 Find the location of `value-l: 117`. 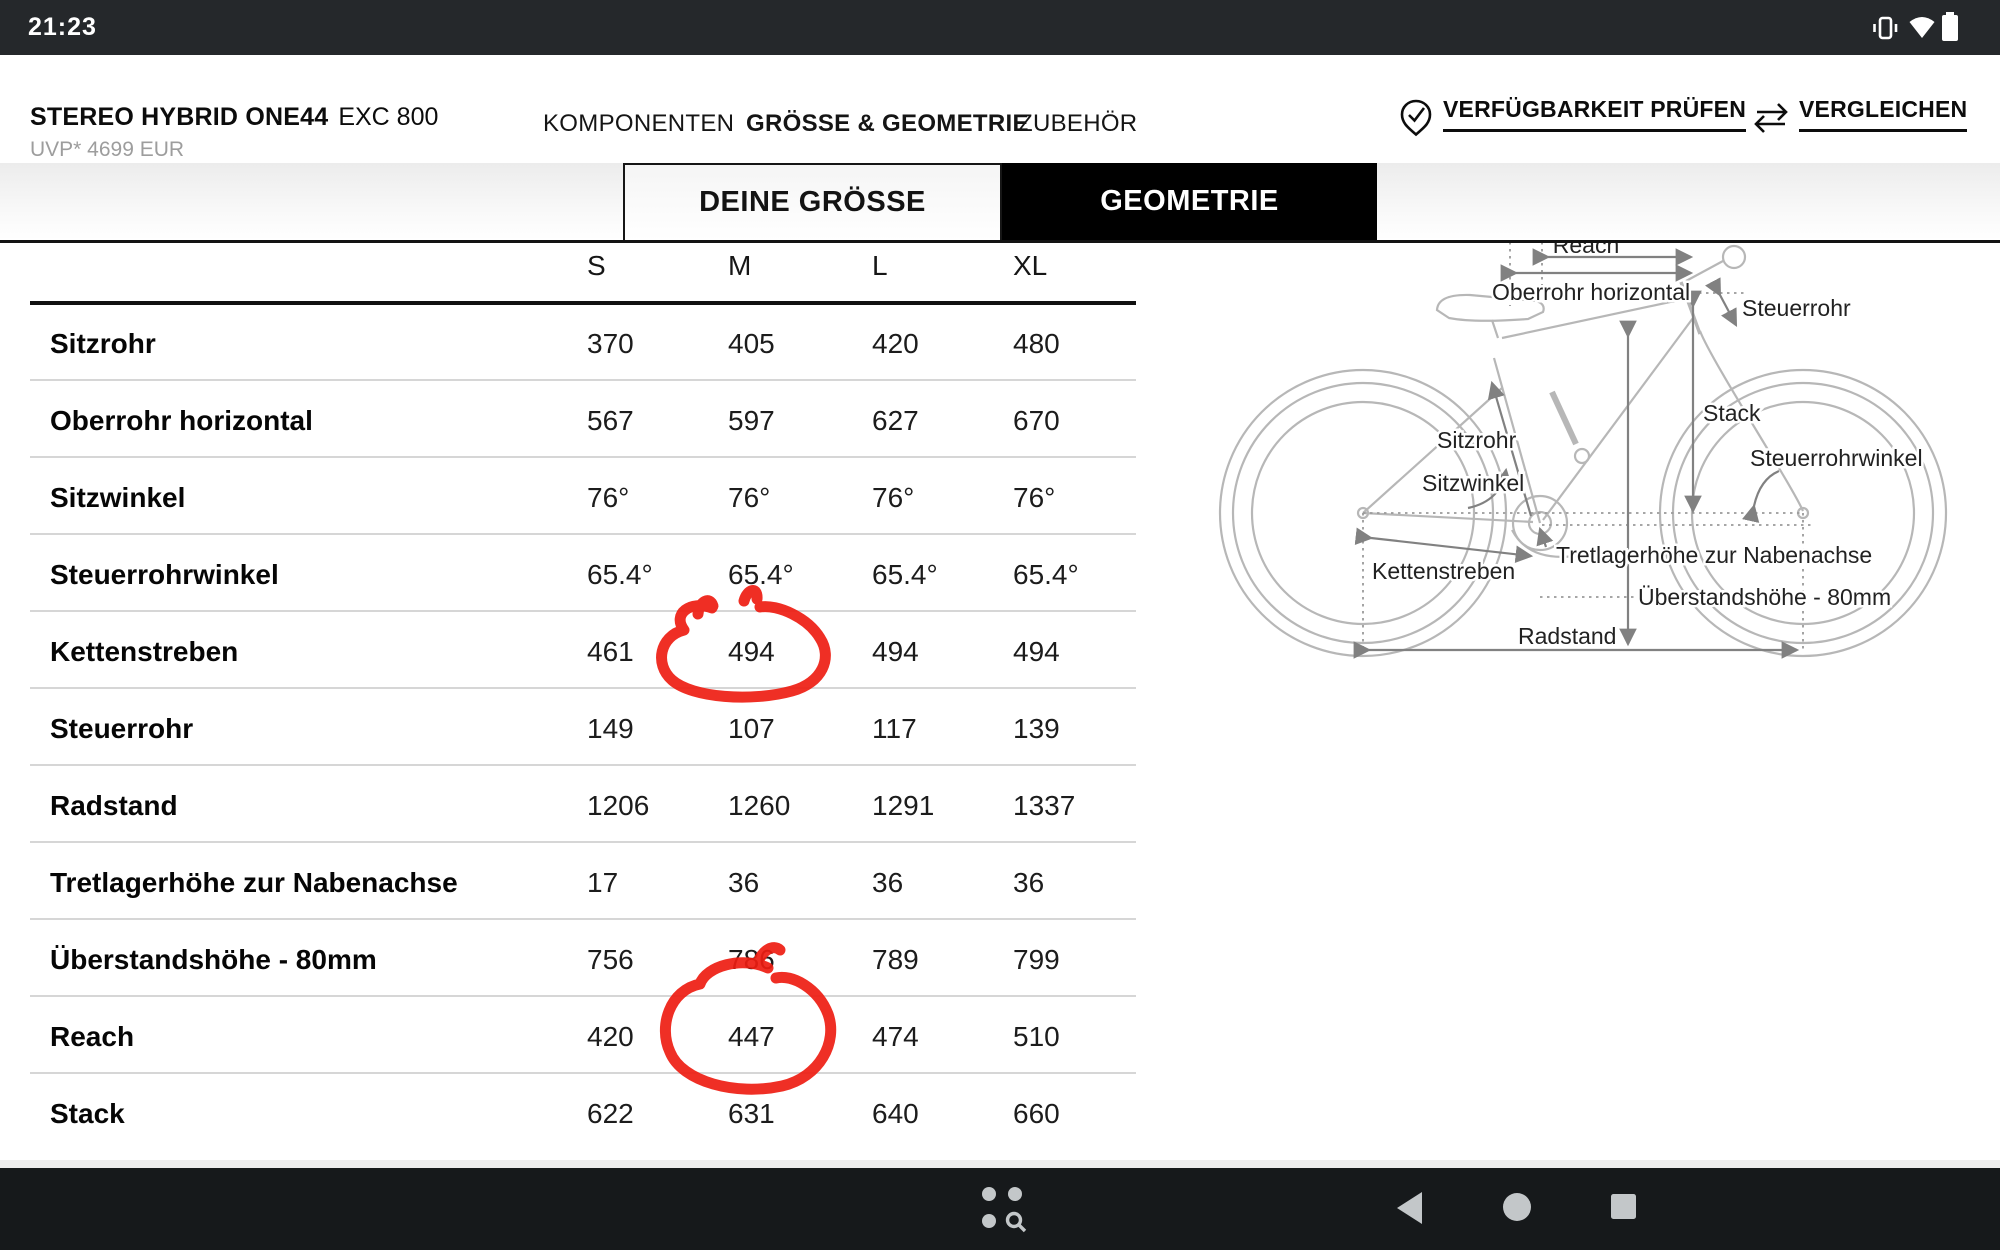

value-l: 117 is located at coordinates (894, 728).